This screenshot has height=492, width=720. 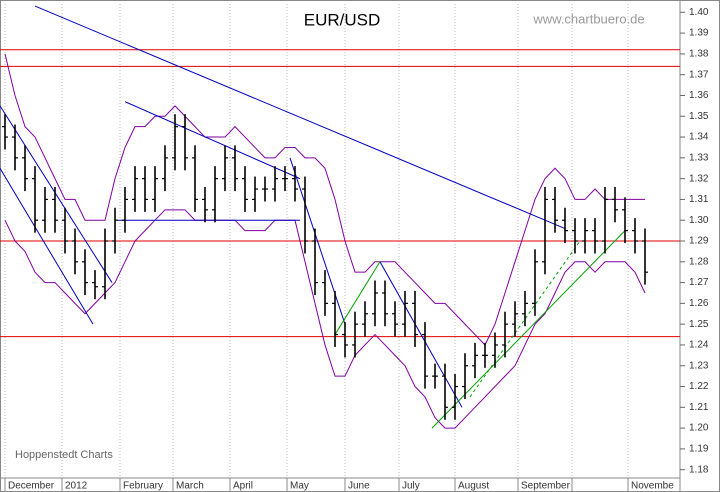 I want to click on x-tick-label: May, so click(x=299, y=486).